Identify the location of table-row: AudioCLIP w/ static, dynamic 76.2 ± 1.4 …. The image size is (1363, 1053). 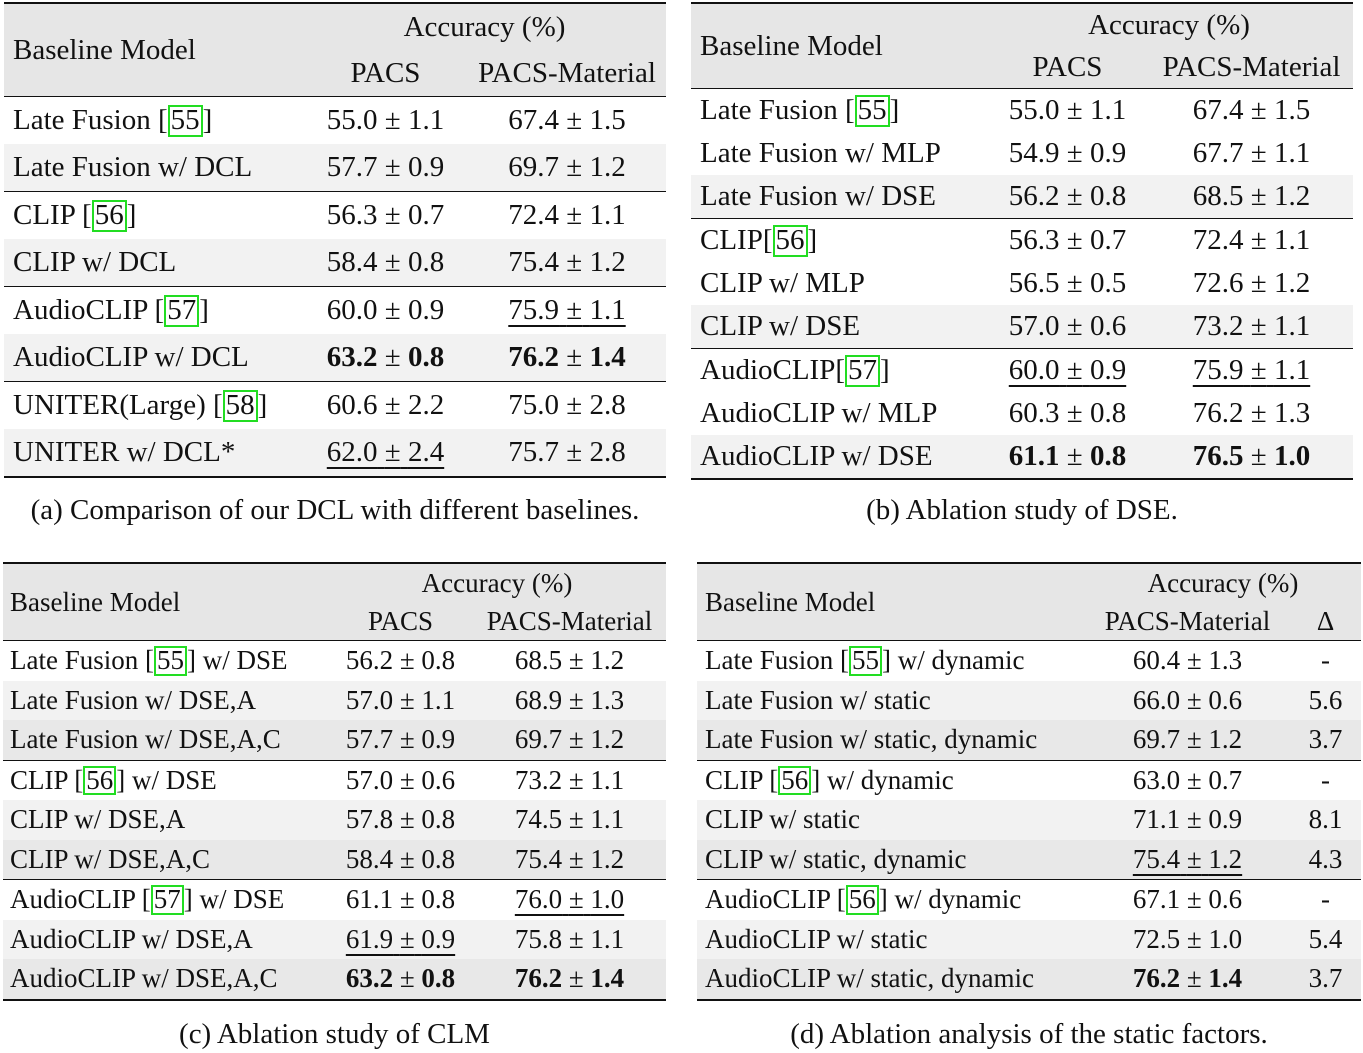
(1029, 979).